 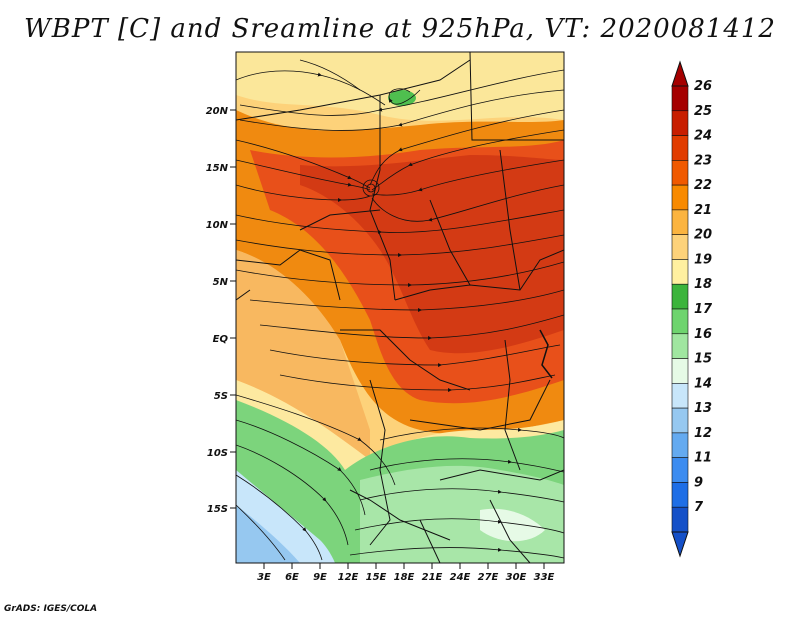 I want to click on lat-label: 10N, so click(x=217, y=225).